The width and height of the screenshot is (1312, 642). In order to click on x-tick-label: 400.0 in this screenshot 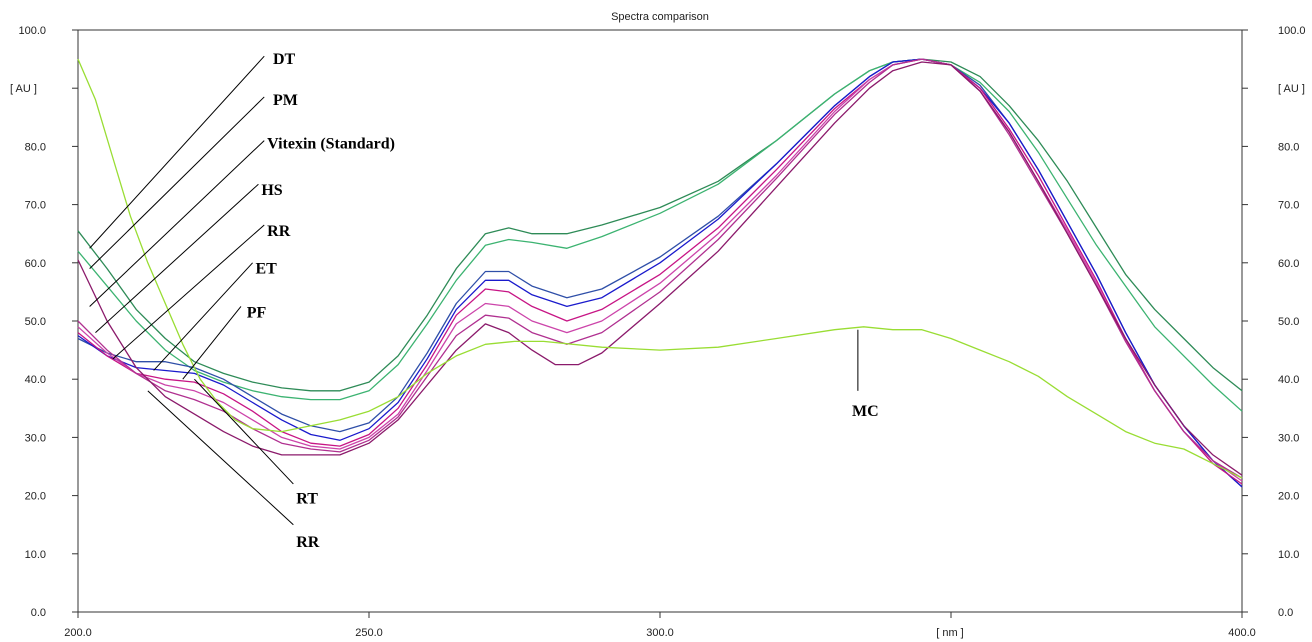, I will do `click(1242, 633)`.